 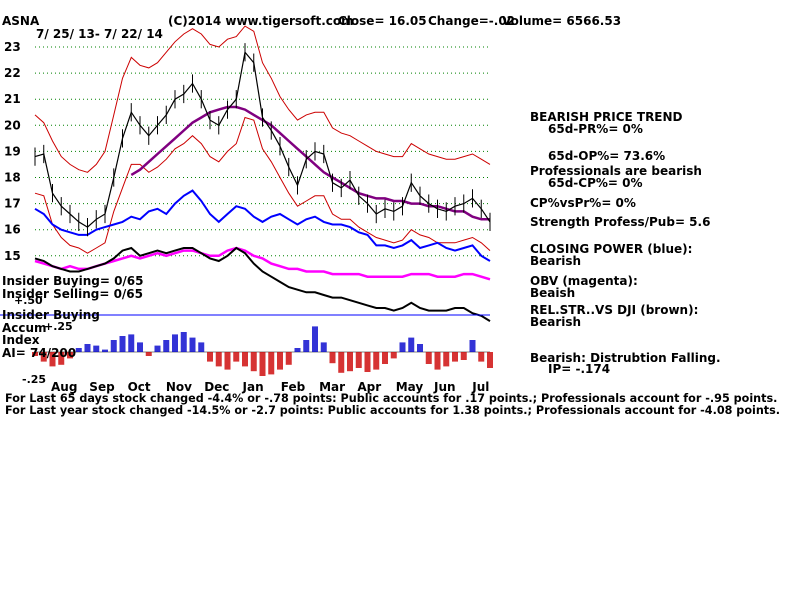 I want to click on strength-label: Strength Profess/Pub= 5.6, so click(x=620, y=222).